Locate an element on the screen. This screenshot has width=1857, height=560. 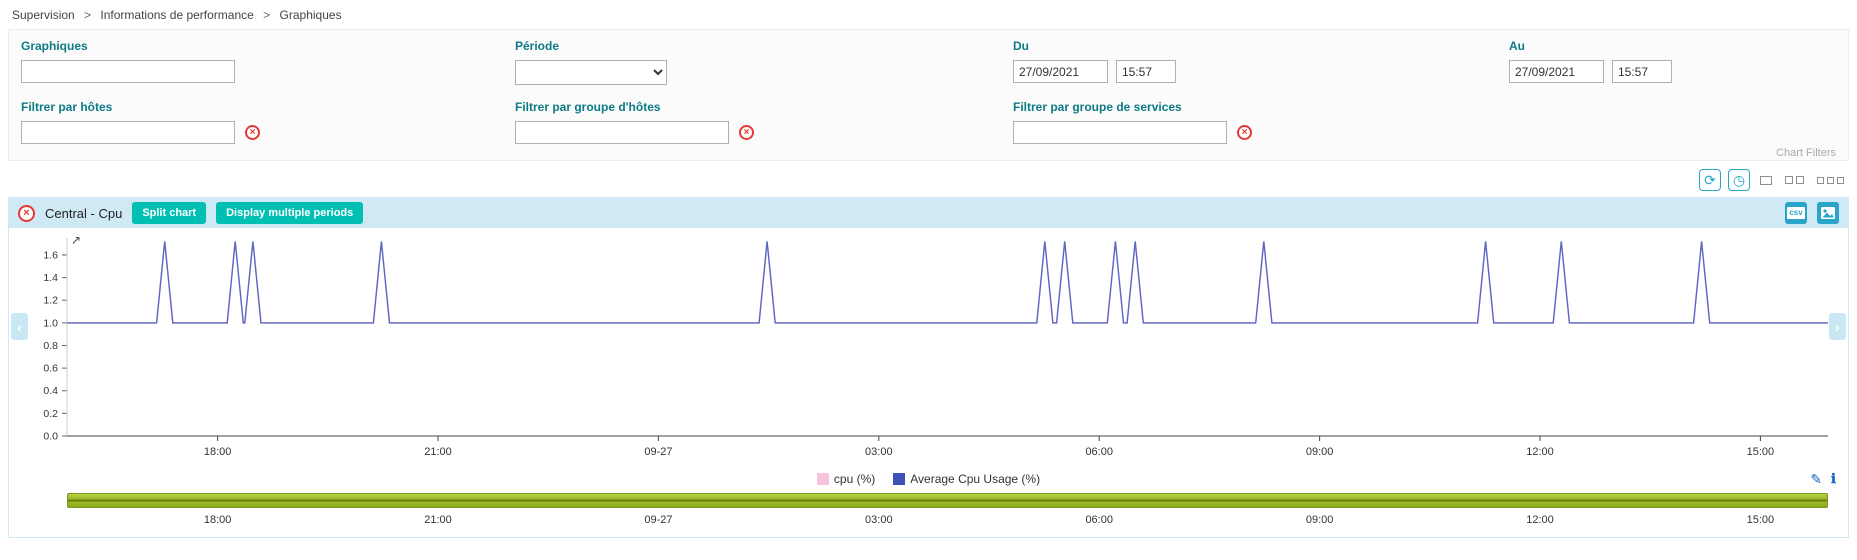
export-image-icon is located at coordinates (1828, 213).